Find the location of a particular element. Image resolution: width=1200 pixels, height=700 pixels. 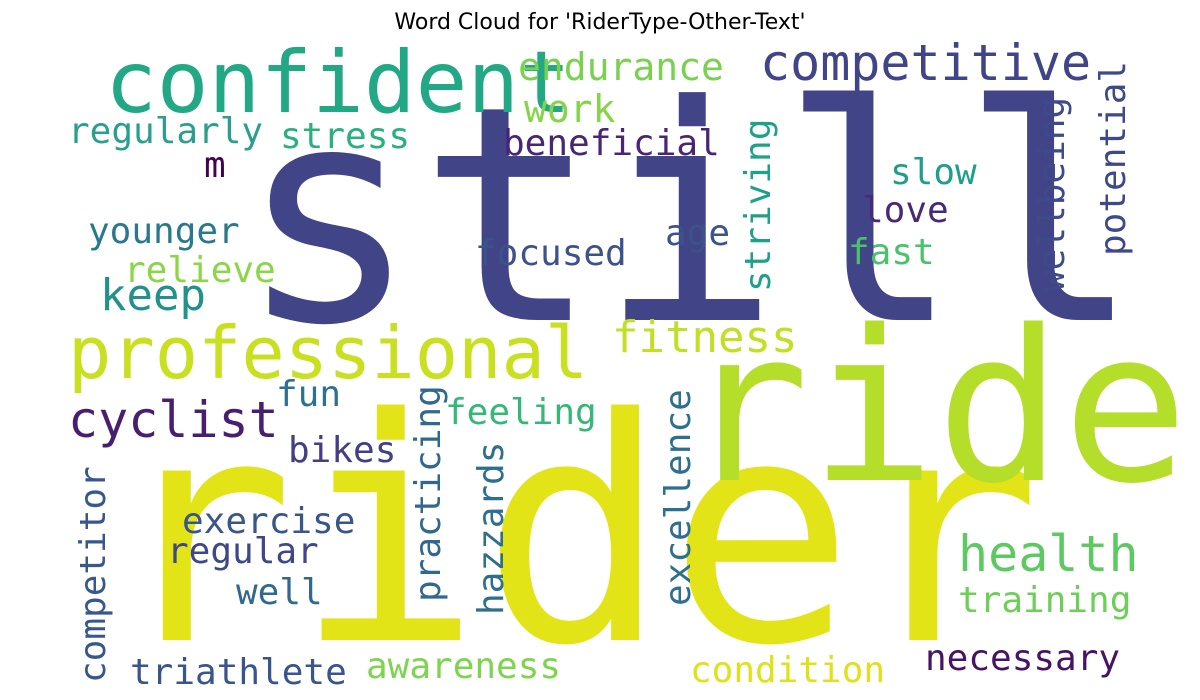

word-triathlete: triathlete is located at coordinates (238, 672).